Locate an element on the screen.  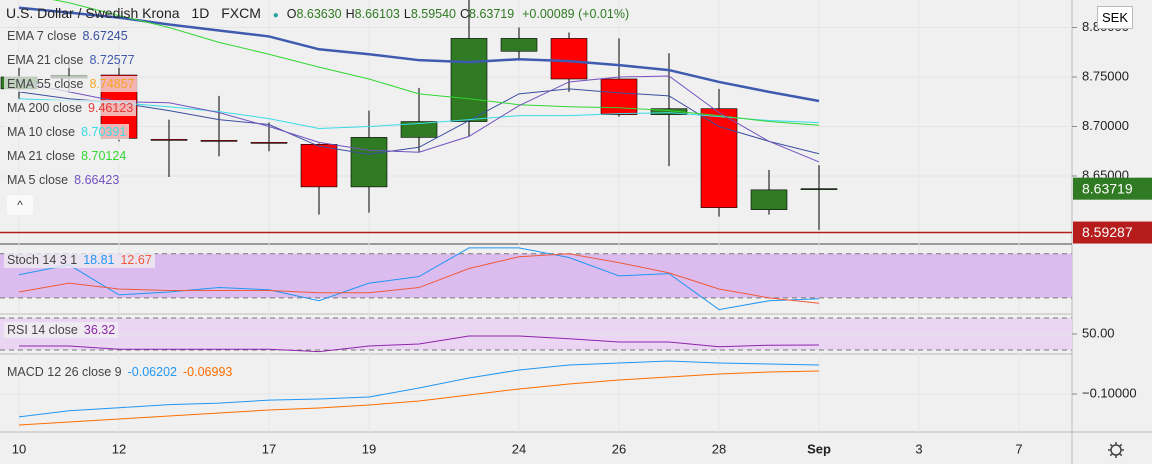
legend-name: MA 200 close is located at coordinates (45, 108).